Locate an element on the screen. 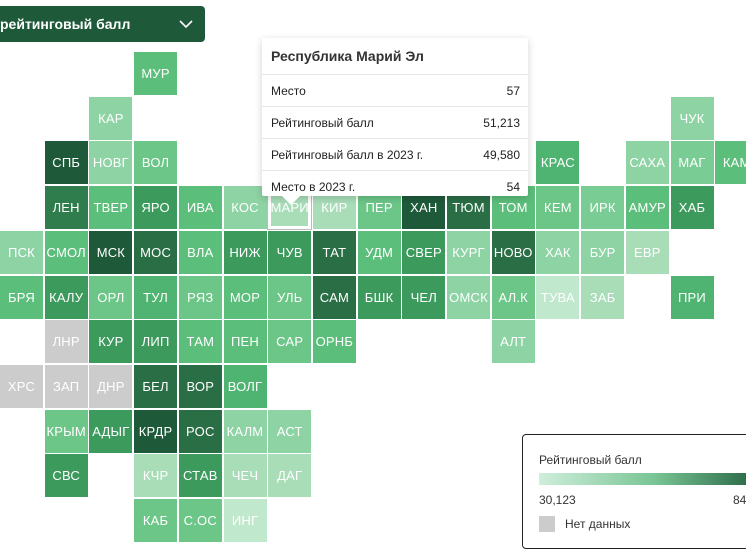 The height and width of the screenshot is (559, 746). region-tile: ПСК is located at coordinates (21, 252).